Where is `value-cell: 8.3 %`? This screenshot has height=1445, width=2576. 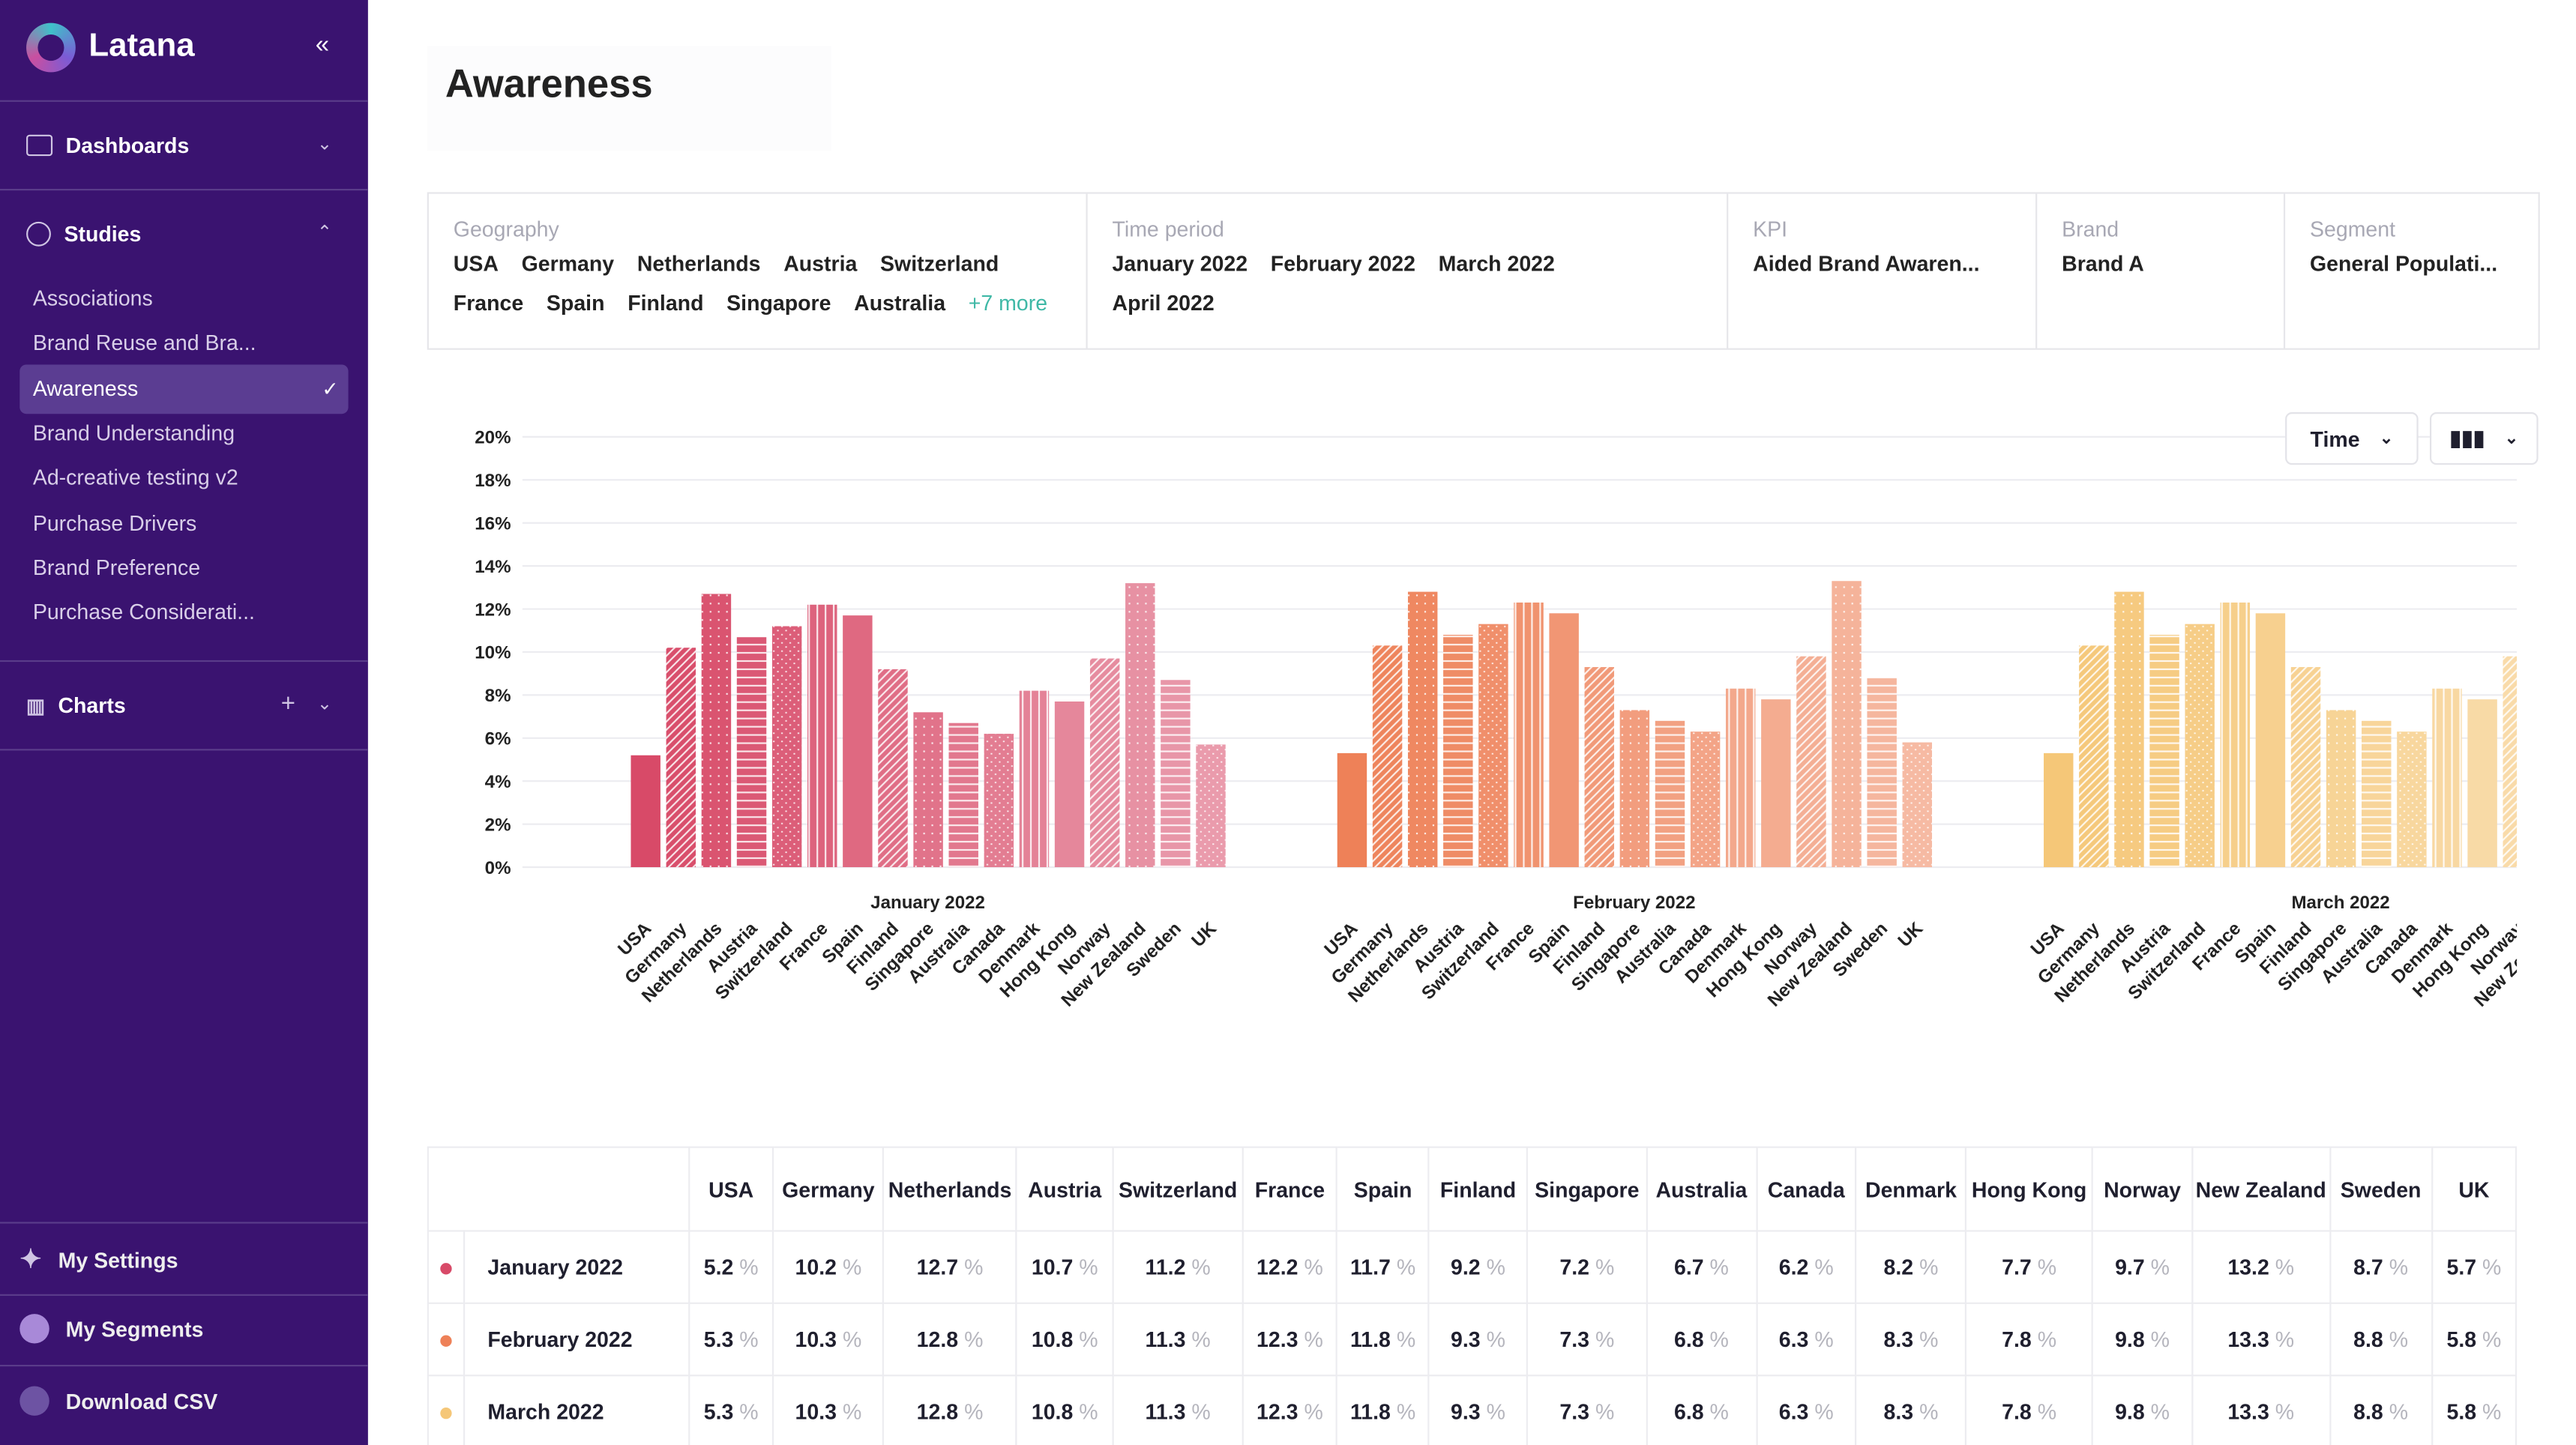
value-cell: 8.3 % is located at coordinates (1911, 1410).